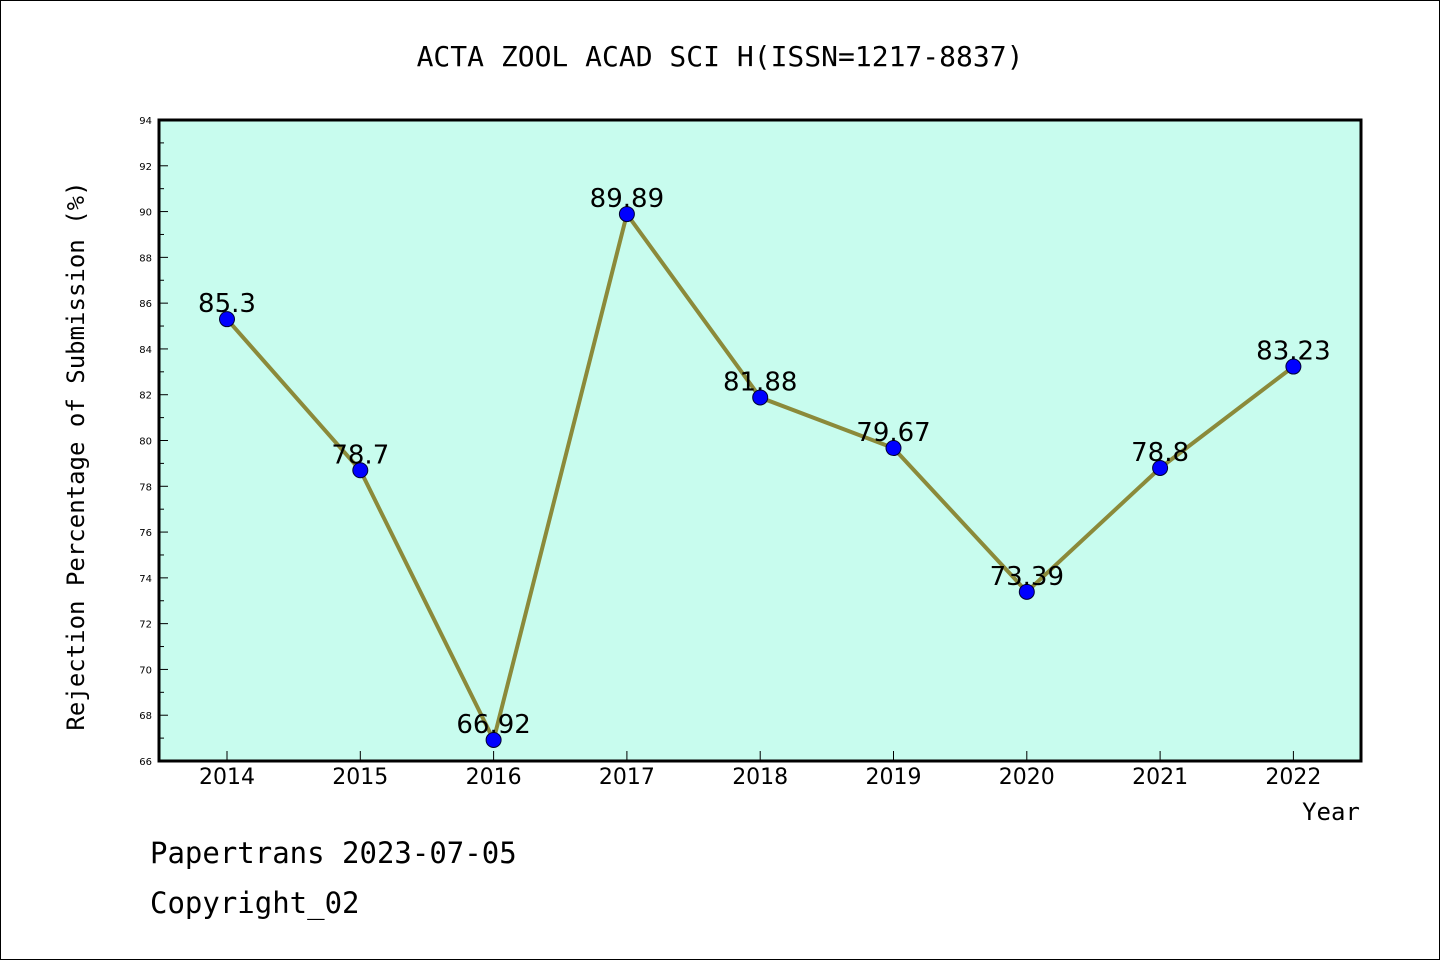 Image resolution: width=1440 pixels, height=960 pixels. I want to click on y-tick-label: 94, so click(145, 121).